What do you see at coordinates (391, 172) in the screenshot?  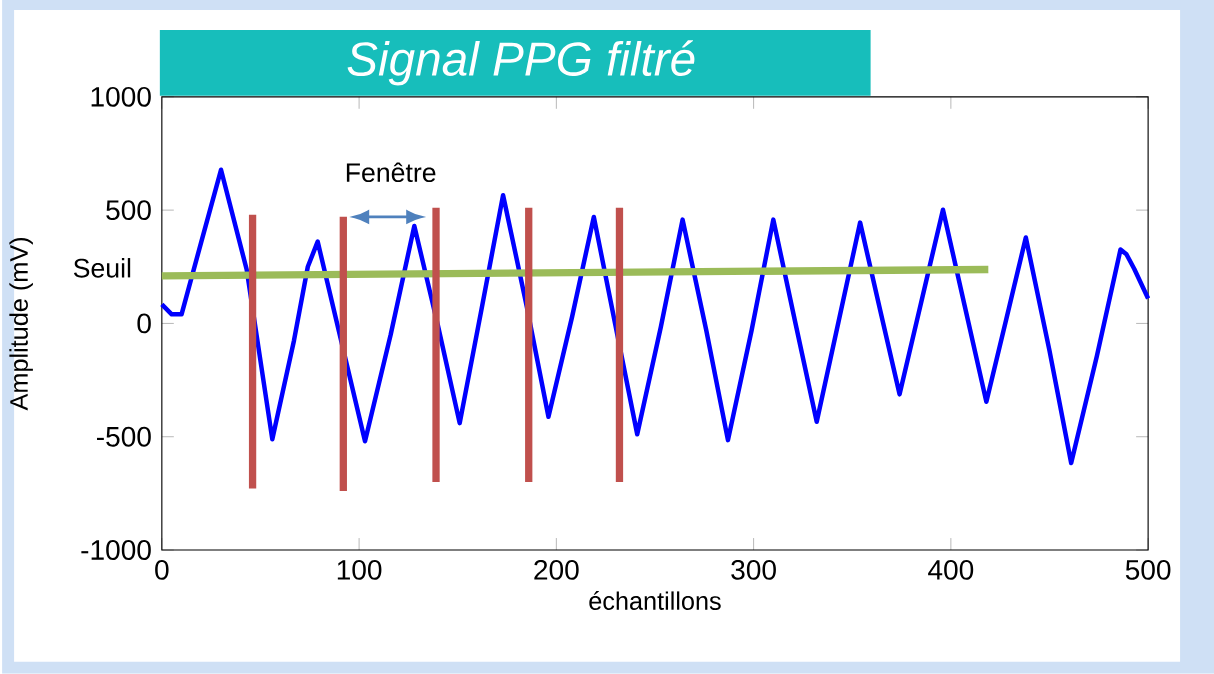 I see `annotation: Fenêtre` at bounding box center [391, 172].